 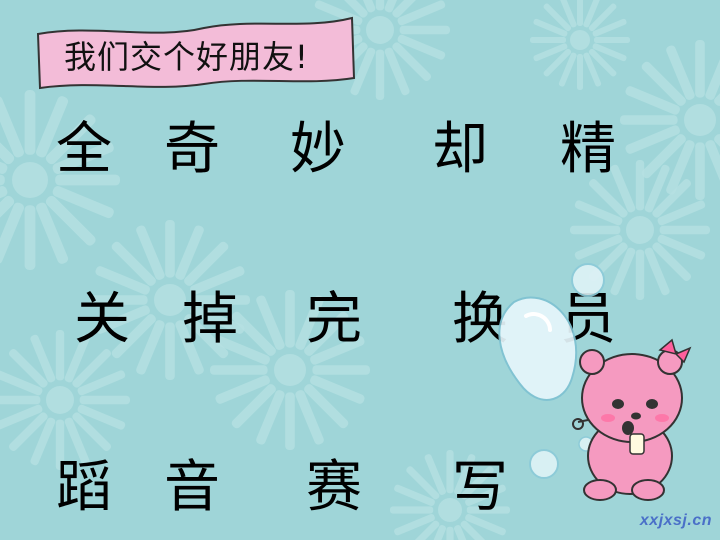 What do you see at coordinates (318, 149) in the screenshot?
I see `character-miao: 妙` at bounding box center [318, 149].